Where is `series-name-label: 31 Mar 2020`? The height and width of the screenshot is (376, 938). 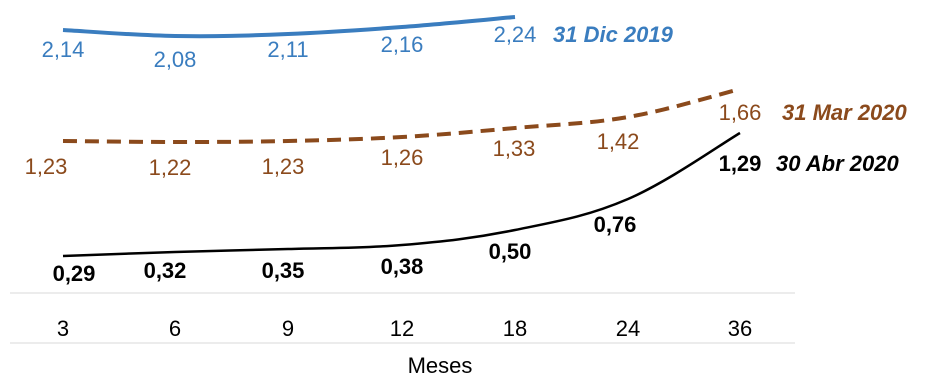 series-name-label: 31 Mar 2020 is located at coordinates (845, 112).